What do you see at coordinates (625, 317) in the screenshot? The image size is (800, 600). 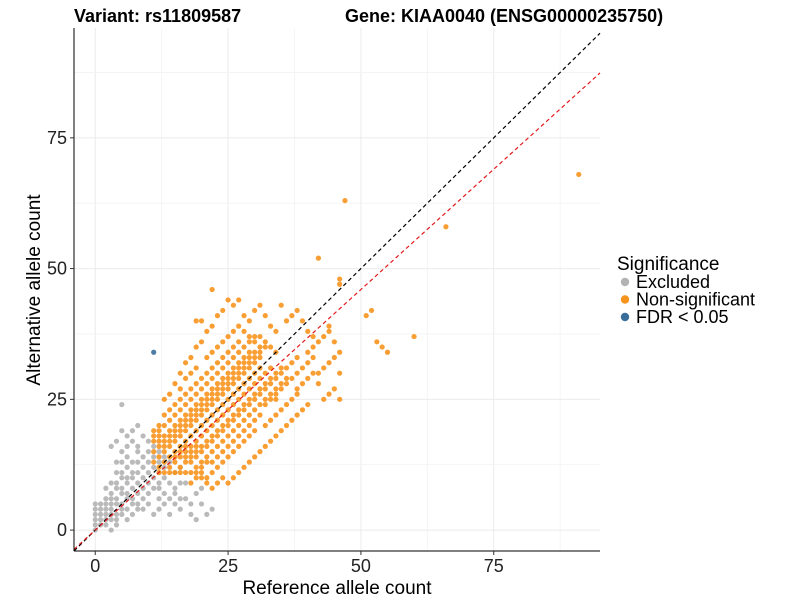 I see `legend-swatch` at bounding box center [625, 317].